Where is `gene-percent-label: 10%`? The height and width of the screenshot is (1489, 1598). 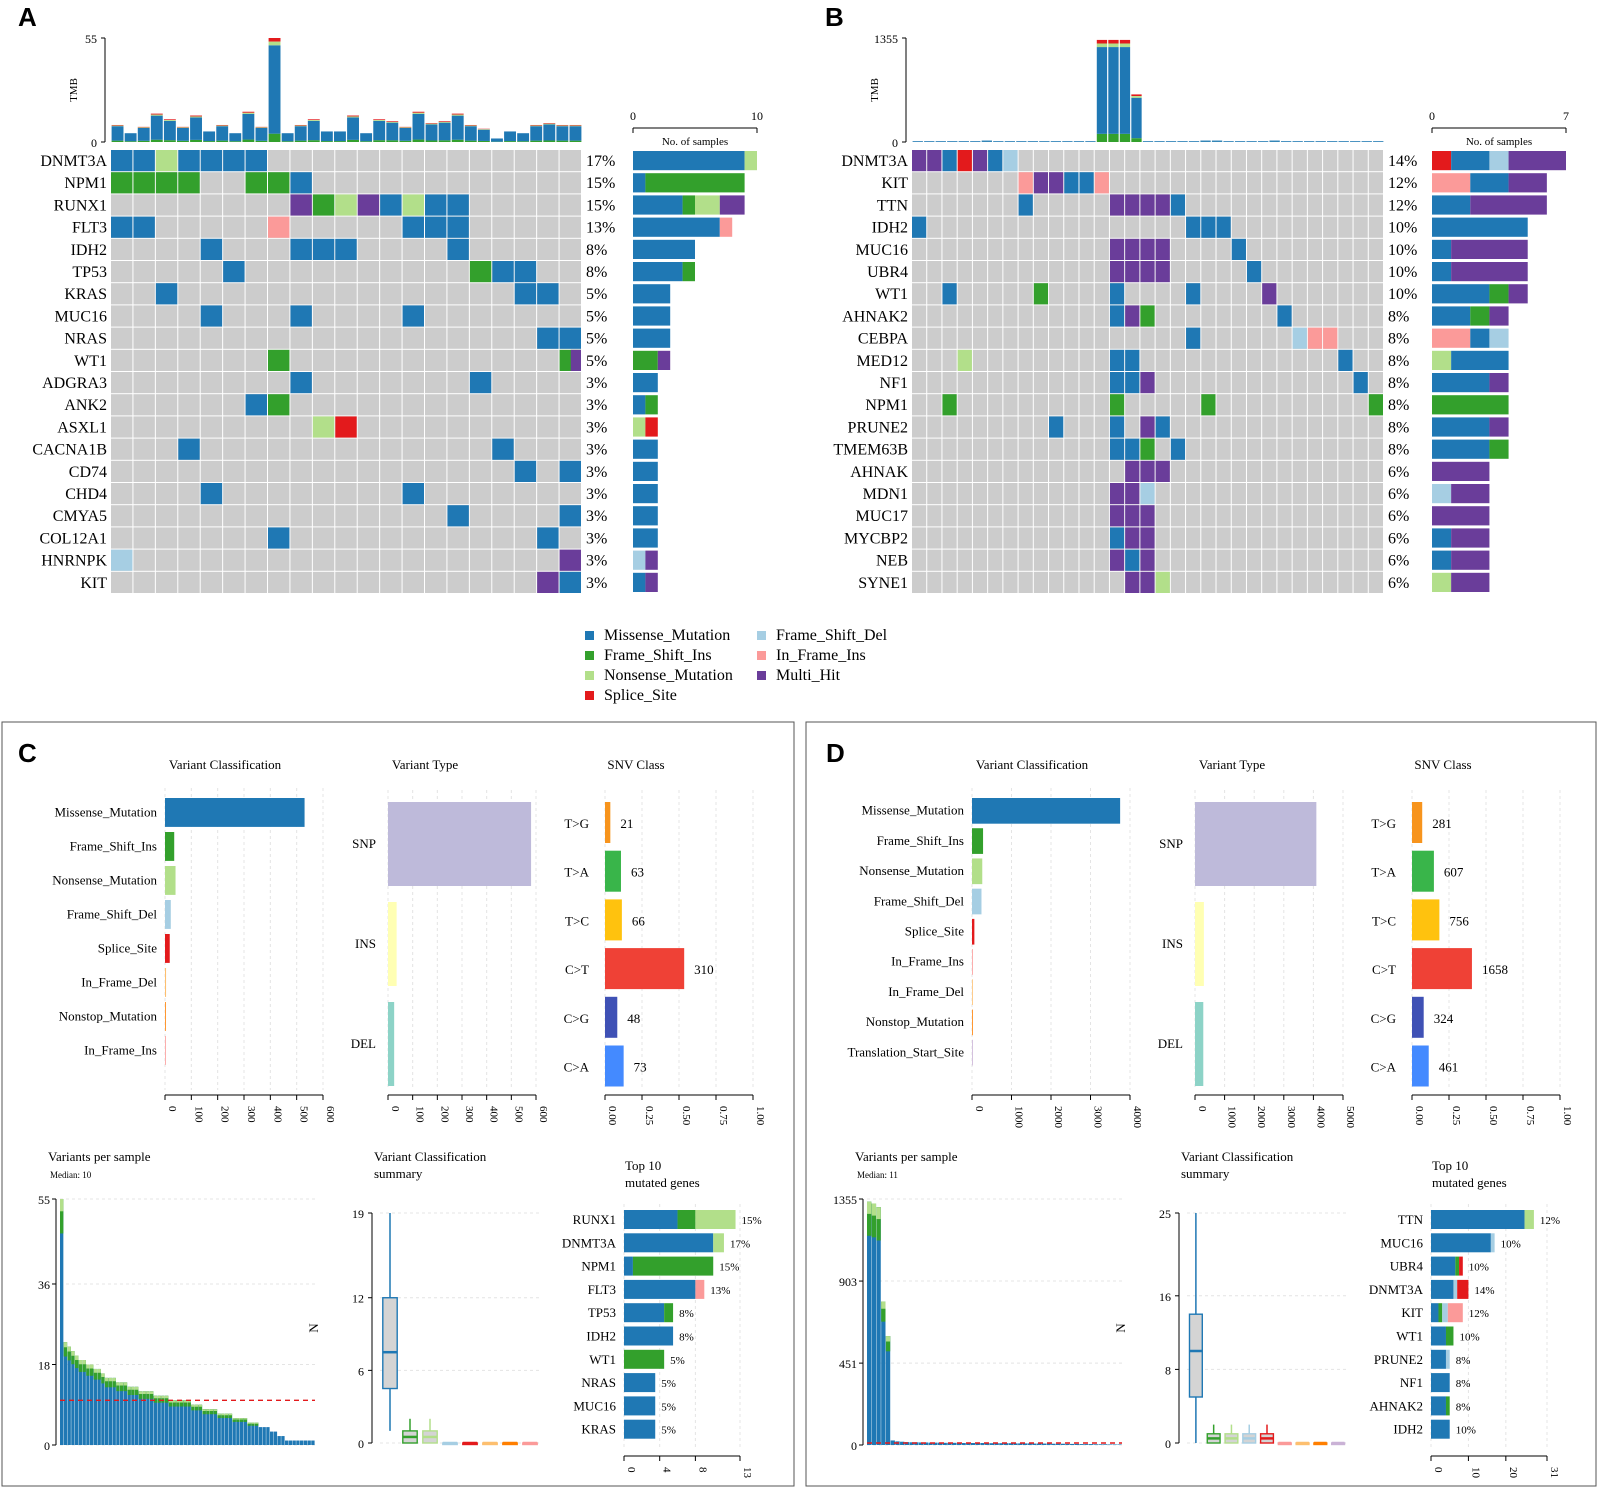
gene-percent-label: 10% is located at coordinates (1402, 250).